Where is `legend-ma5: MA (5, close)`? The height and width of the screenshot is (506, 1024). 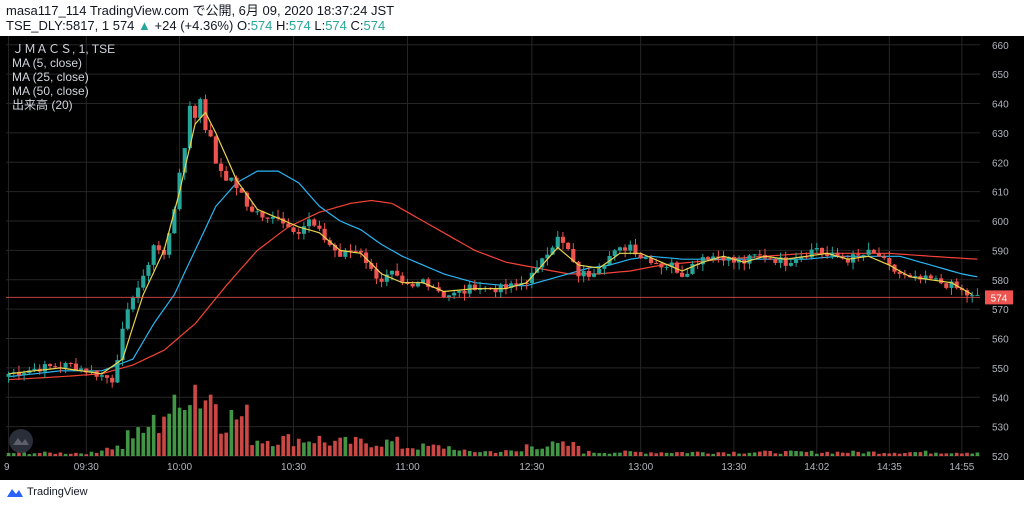
legend-ma5: MA (5, close) is located at coordinates (47, 63).